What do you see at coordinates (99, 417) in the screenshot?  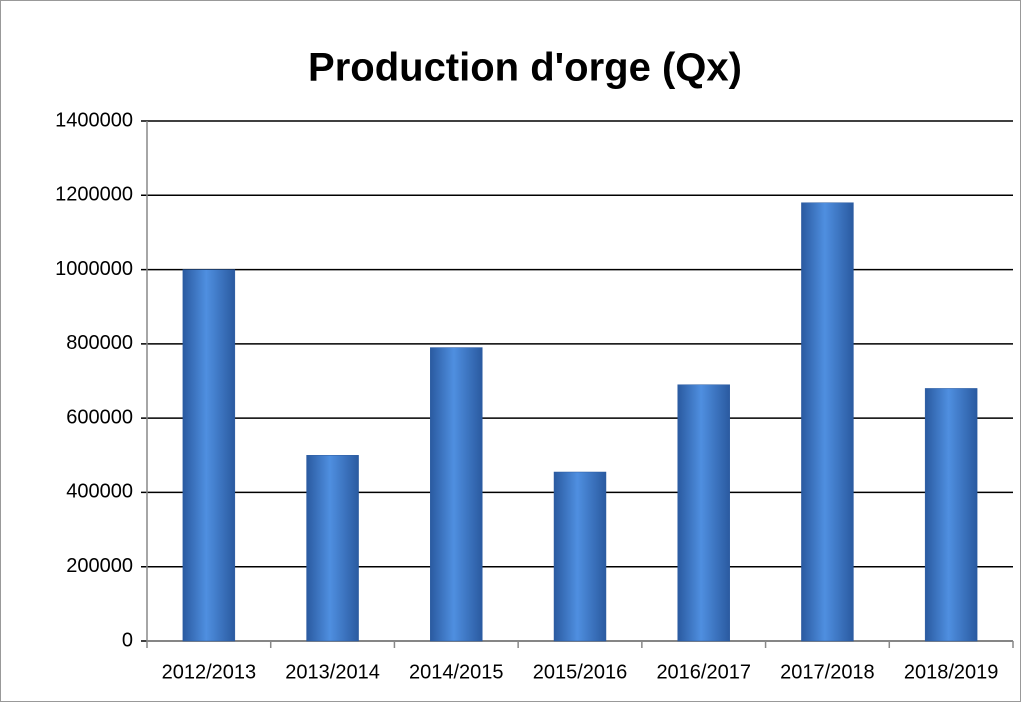 I see `y-tick-label: 600000` at bounding box center [99, 417].